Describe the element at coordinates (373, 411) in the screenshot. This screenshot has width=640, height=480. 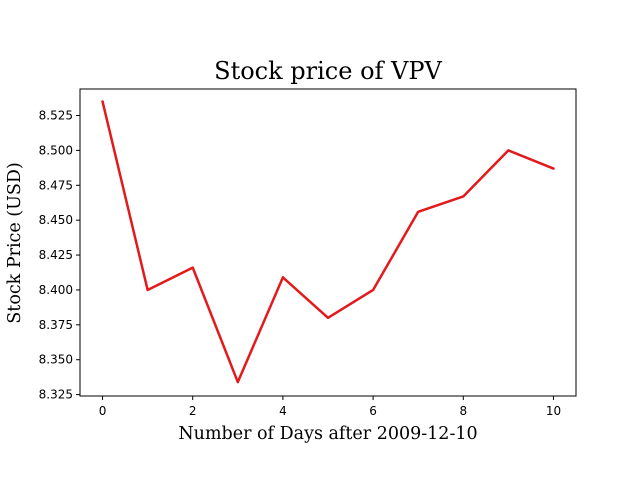
I see `x-tick-label: 6` at that location.